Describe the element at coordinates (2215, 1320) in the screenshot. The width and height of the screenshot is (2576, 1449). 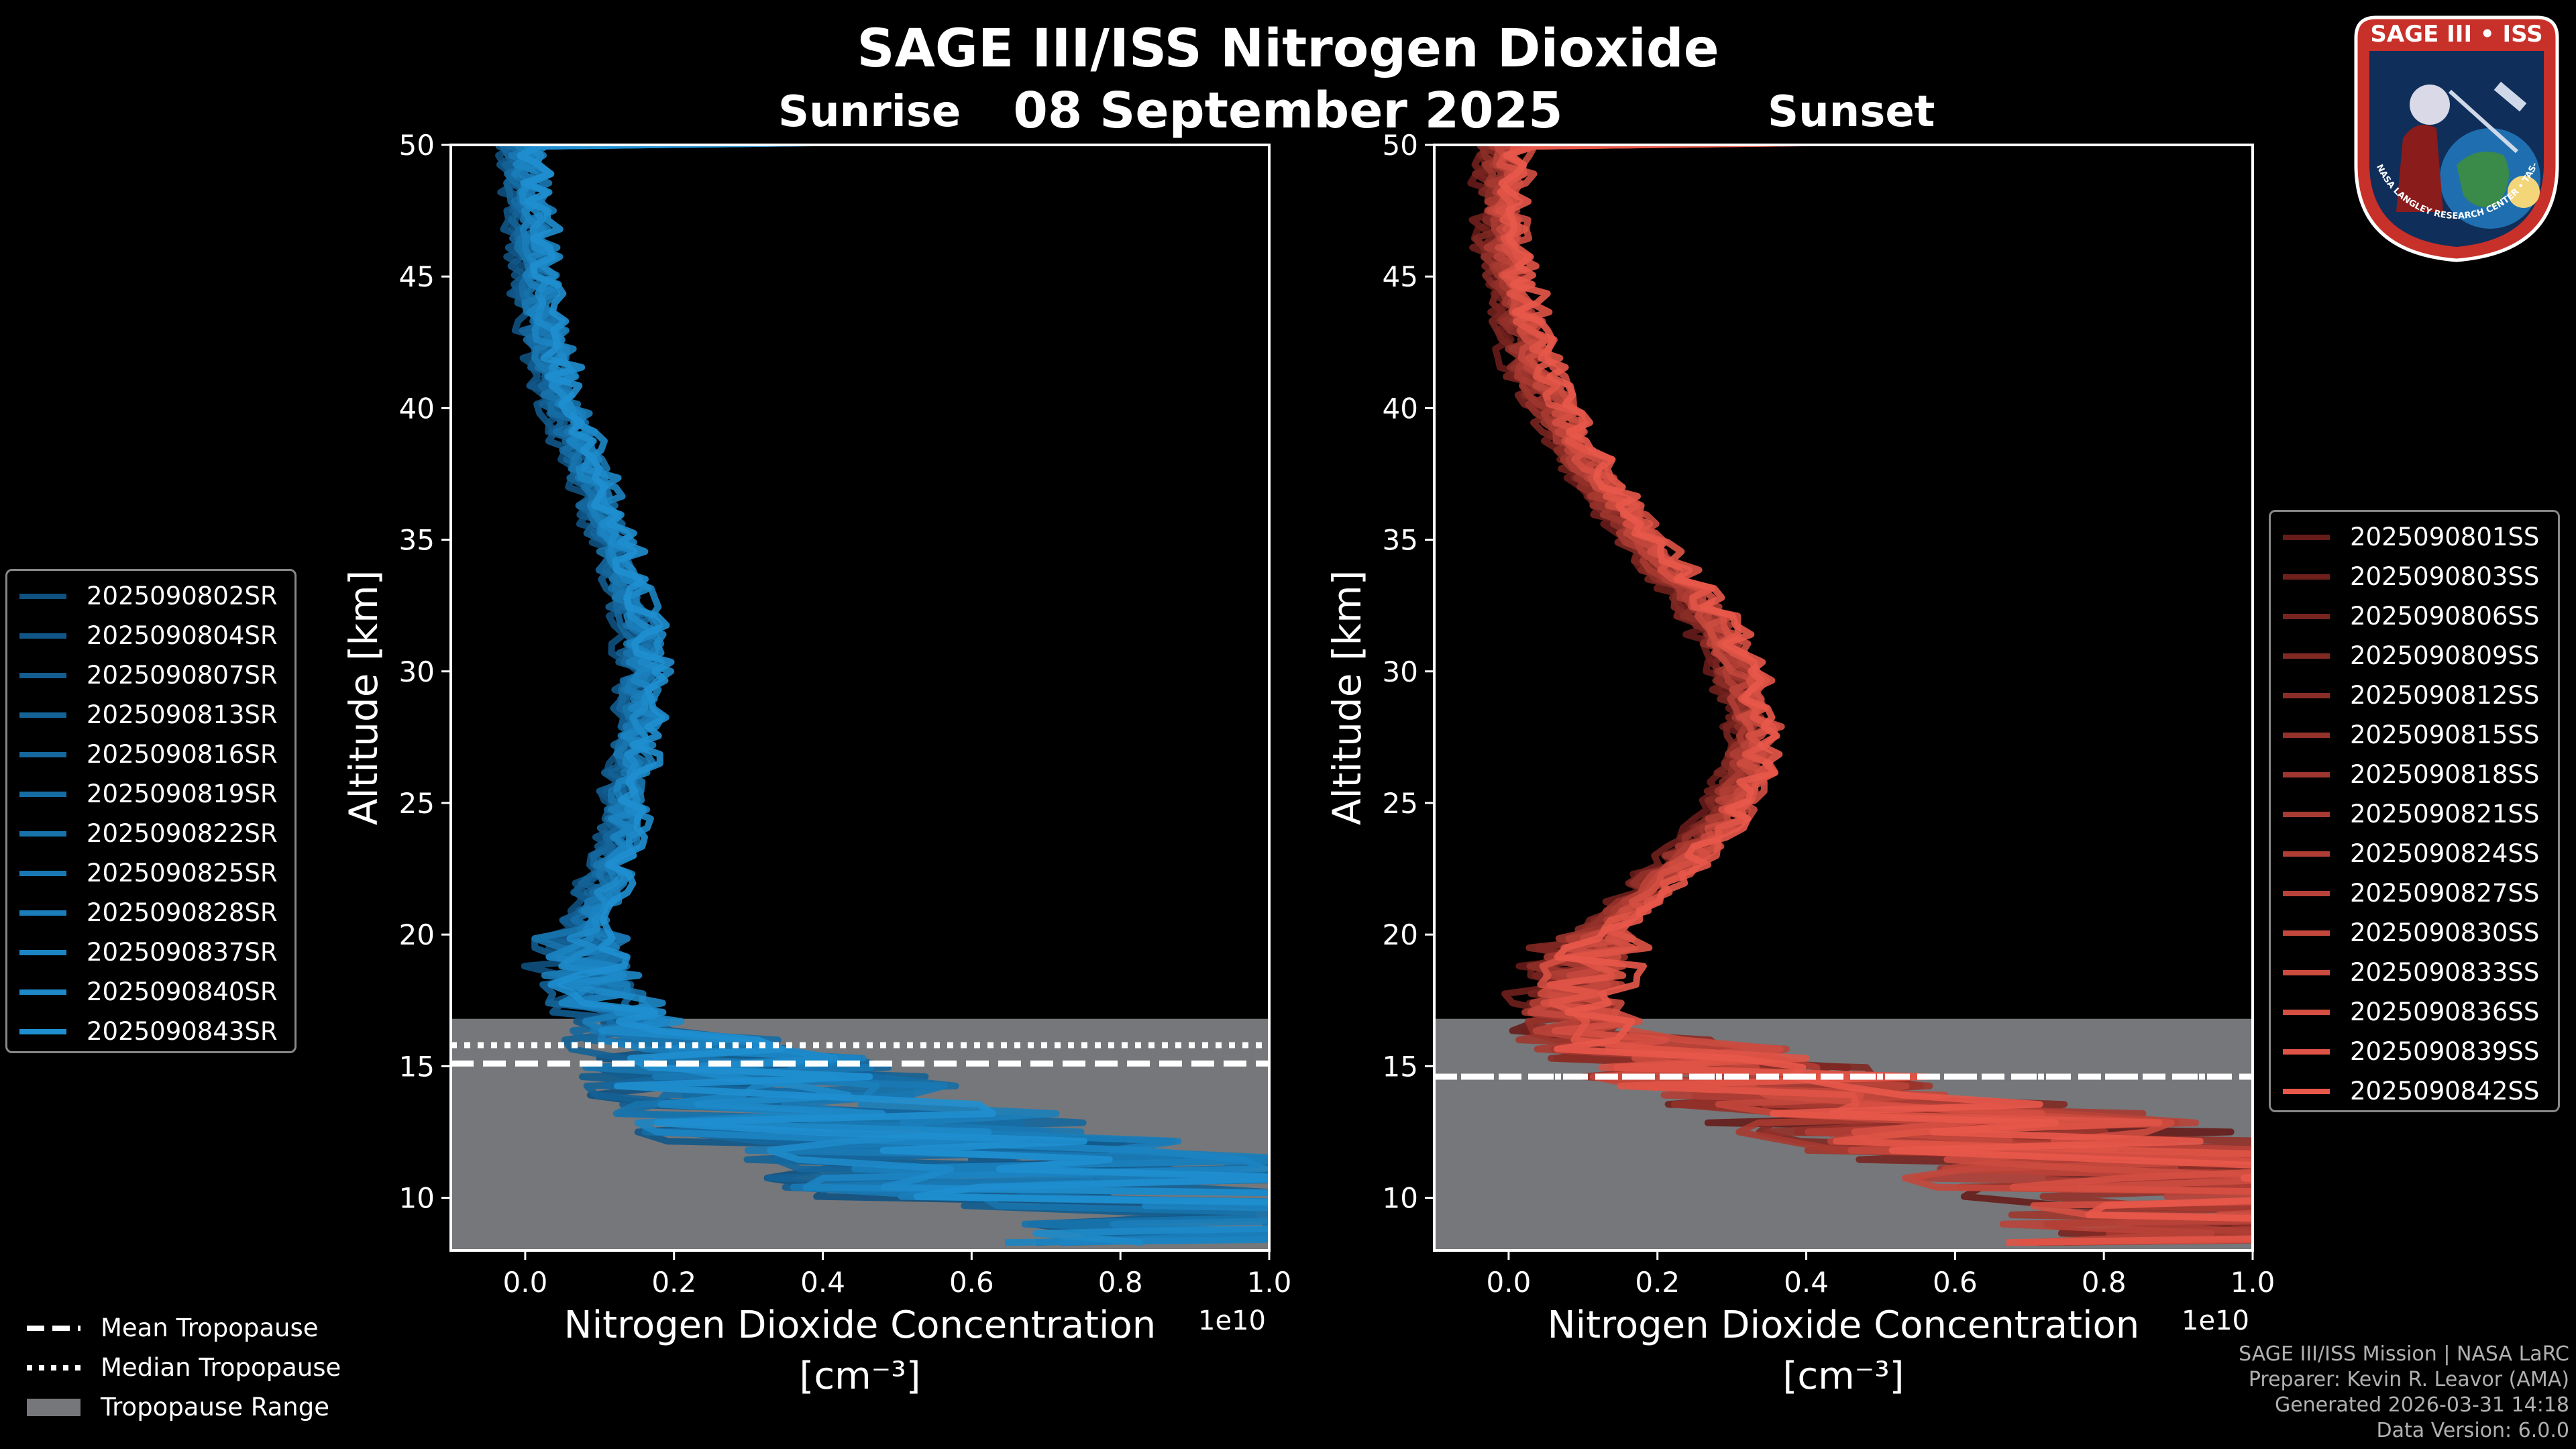
I see `sunset-x-scale-label: 1e10` at that location.